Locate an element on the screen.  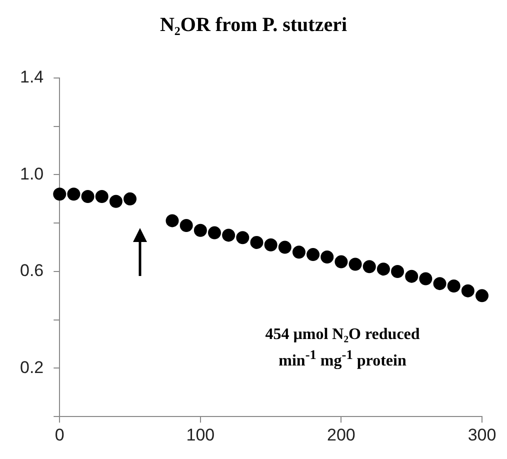
chart-title: N₂OR from P. stutzeri is located at coordinates (253, 25).